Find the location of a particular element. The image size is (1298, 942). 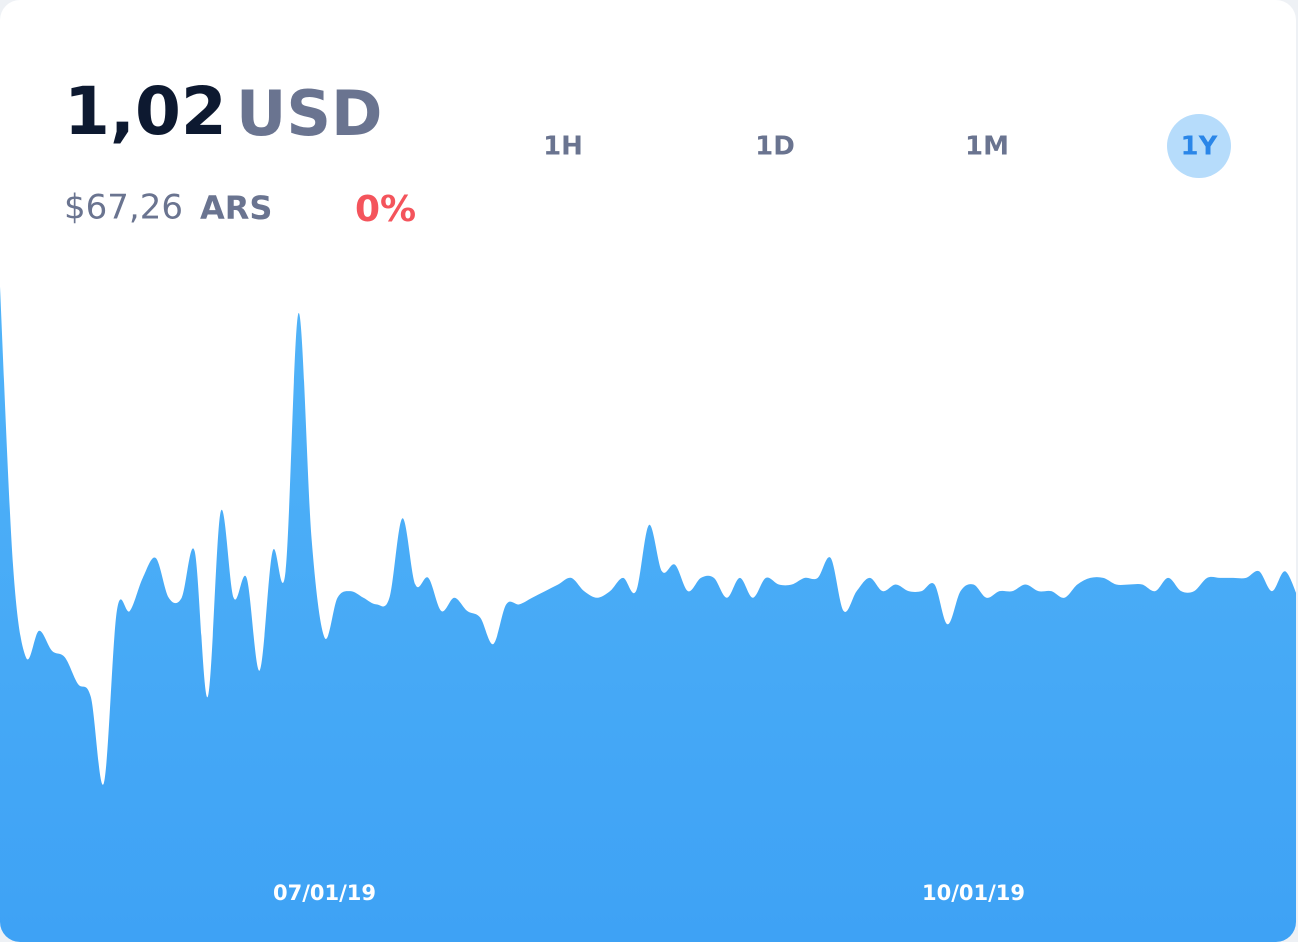

local-currency: ARS is located at coordinates (236, 208).